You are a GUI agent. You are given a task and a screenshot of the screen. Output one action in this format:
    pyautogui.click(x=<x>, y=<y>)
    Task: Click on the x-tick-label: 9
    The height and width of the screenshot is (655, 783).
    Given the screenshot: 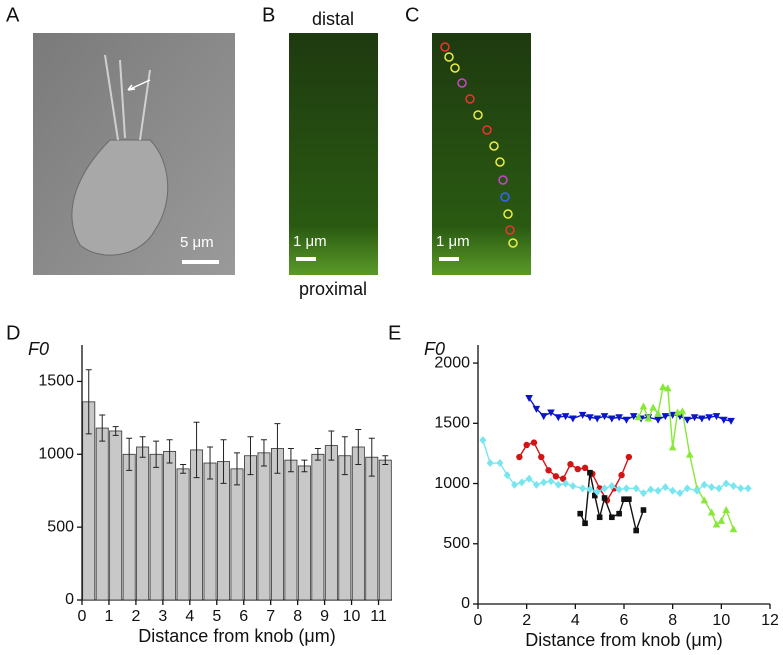 What is the action you would take?
    pyautogui.click(x=324, y=616)
    